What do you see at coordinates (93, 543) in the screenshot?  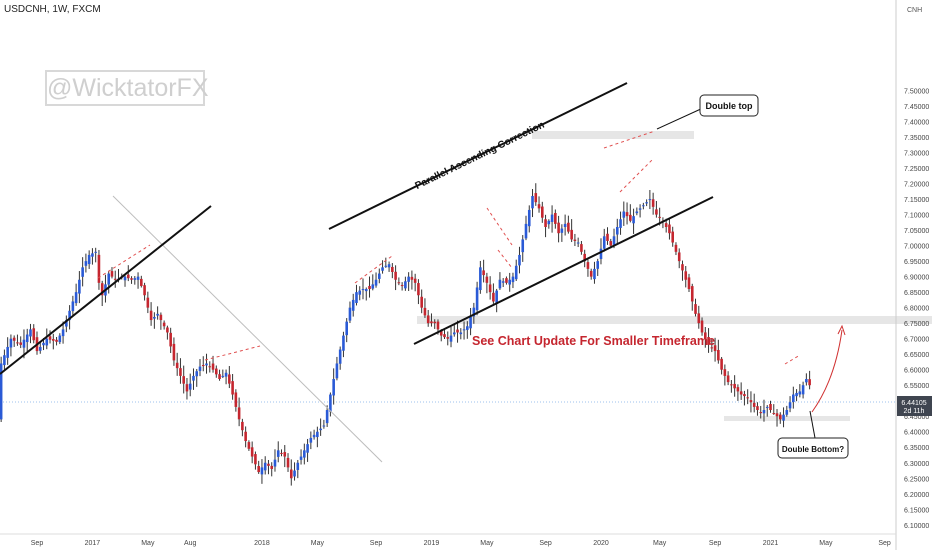 I see `x-tick-label: 2017` at bounding box center [93, 543].